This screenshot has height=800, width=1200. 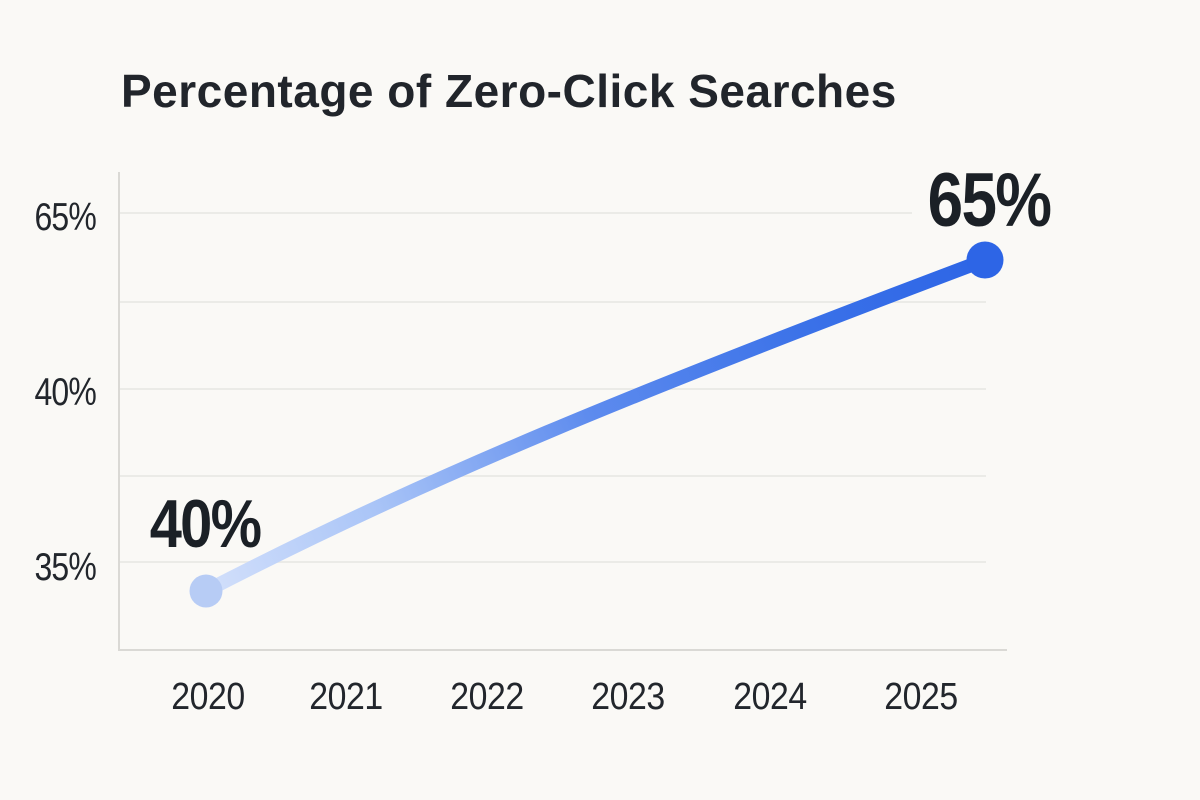 I want to click on start-point-marker, so click(x=206, y=591).